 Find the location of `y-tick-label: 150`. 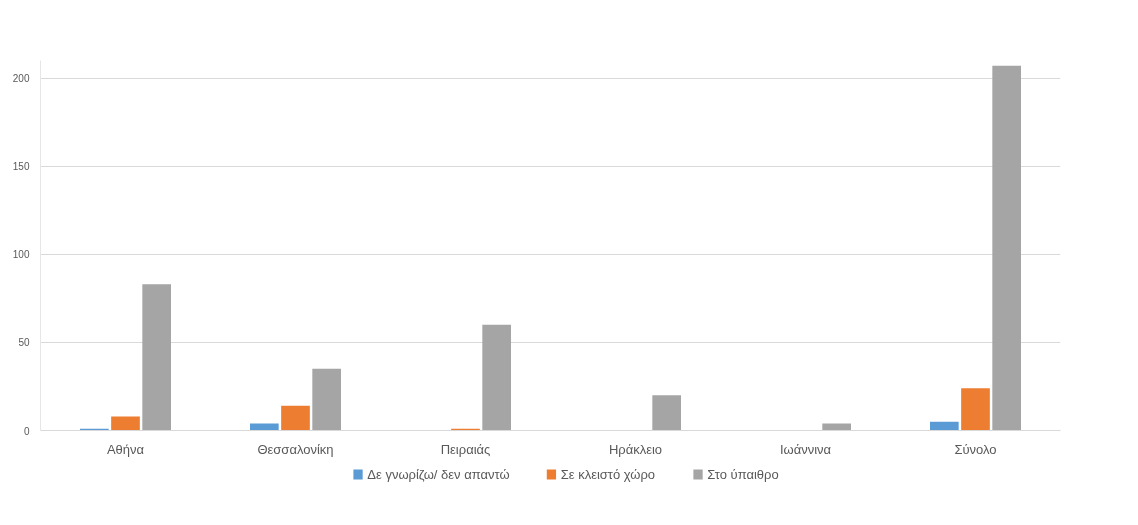

y-tick-label: 150 is located at coordinates (21, 167).